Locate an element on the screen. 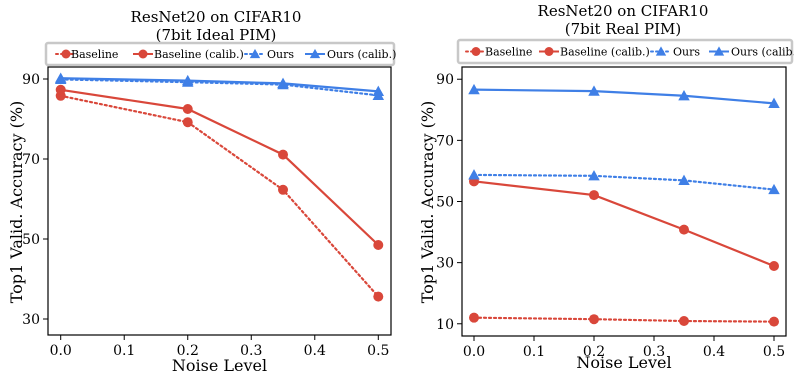  series-baseline-calib is located at coordinates (624, 223).